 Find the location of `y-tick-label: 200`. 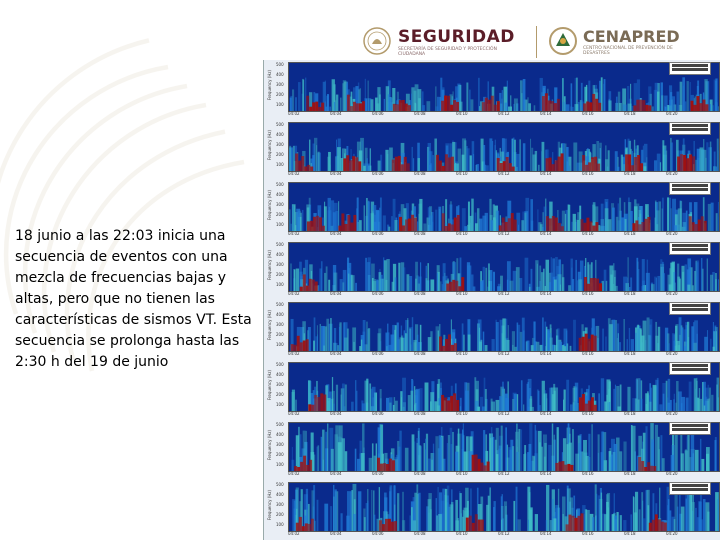

y-tick-label: 200 is located at coordinates (280, 214).